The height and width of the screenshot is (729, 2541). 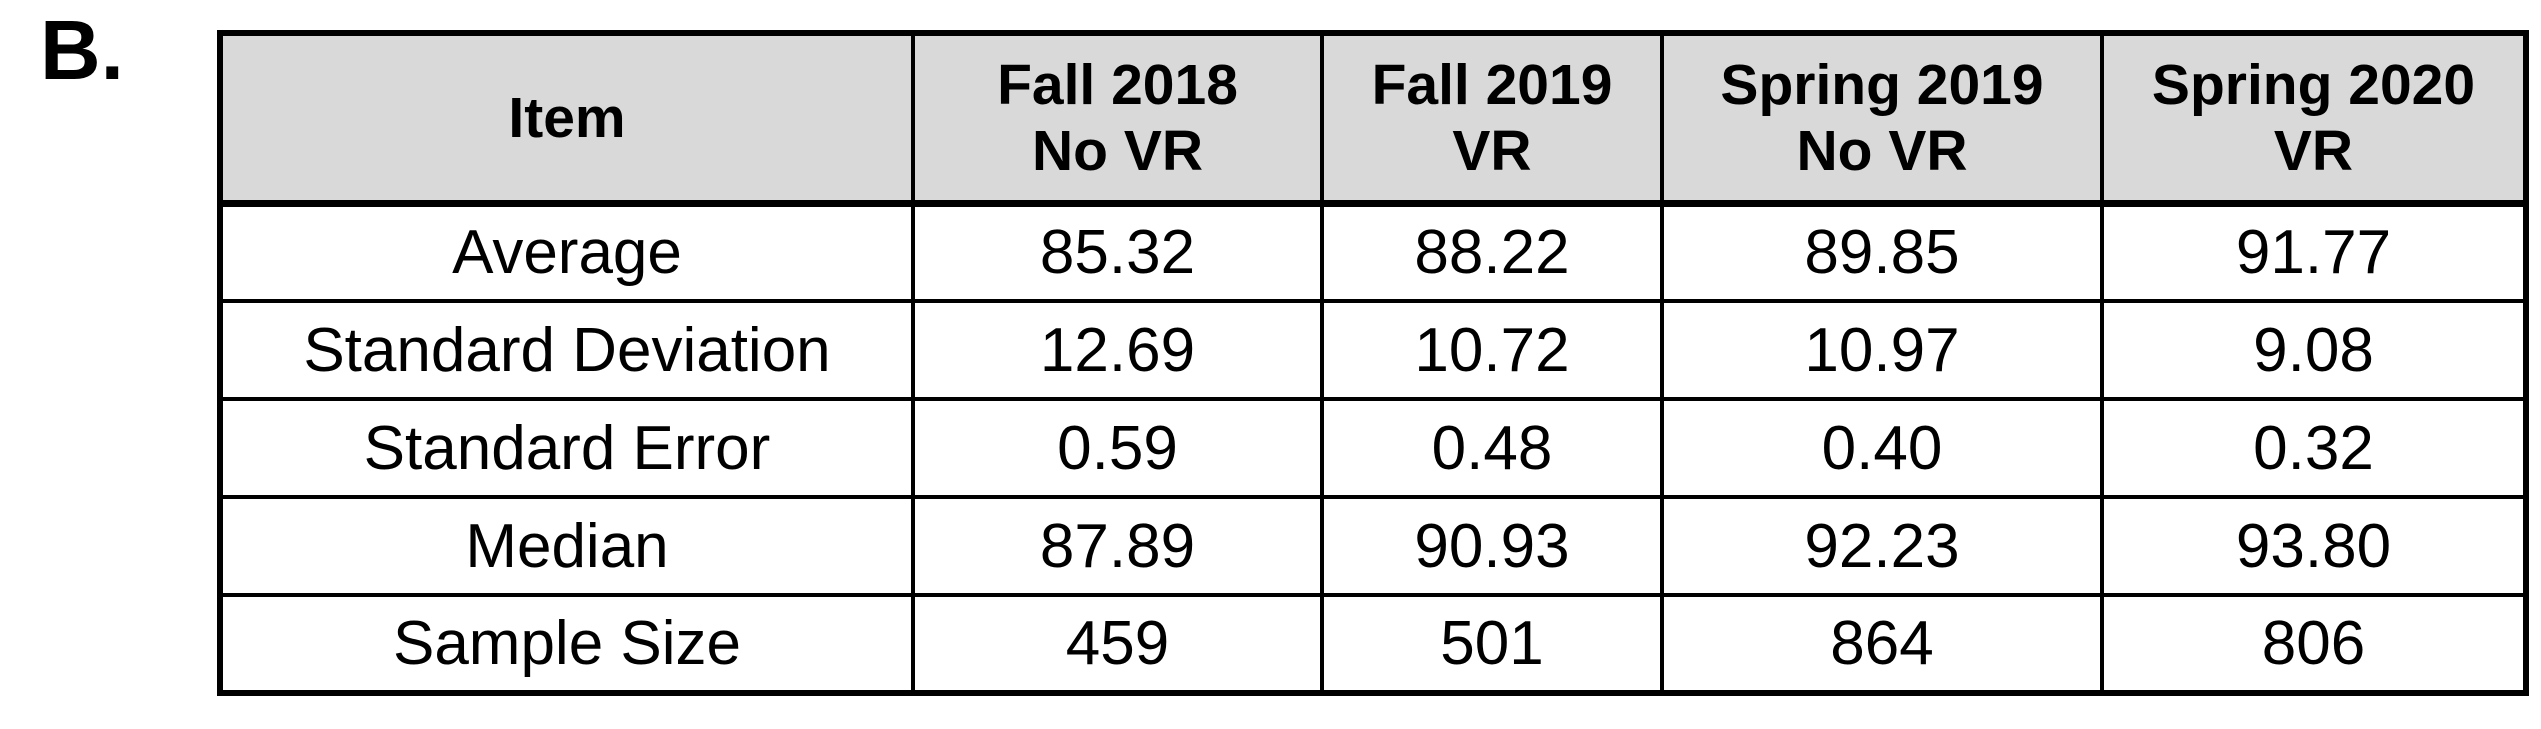 I want to click on row-label: Sample Size, so click(x=566, y=644).